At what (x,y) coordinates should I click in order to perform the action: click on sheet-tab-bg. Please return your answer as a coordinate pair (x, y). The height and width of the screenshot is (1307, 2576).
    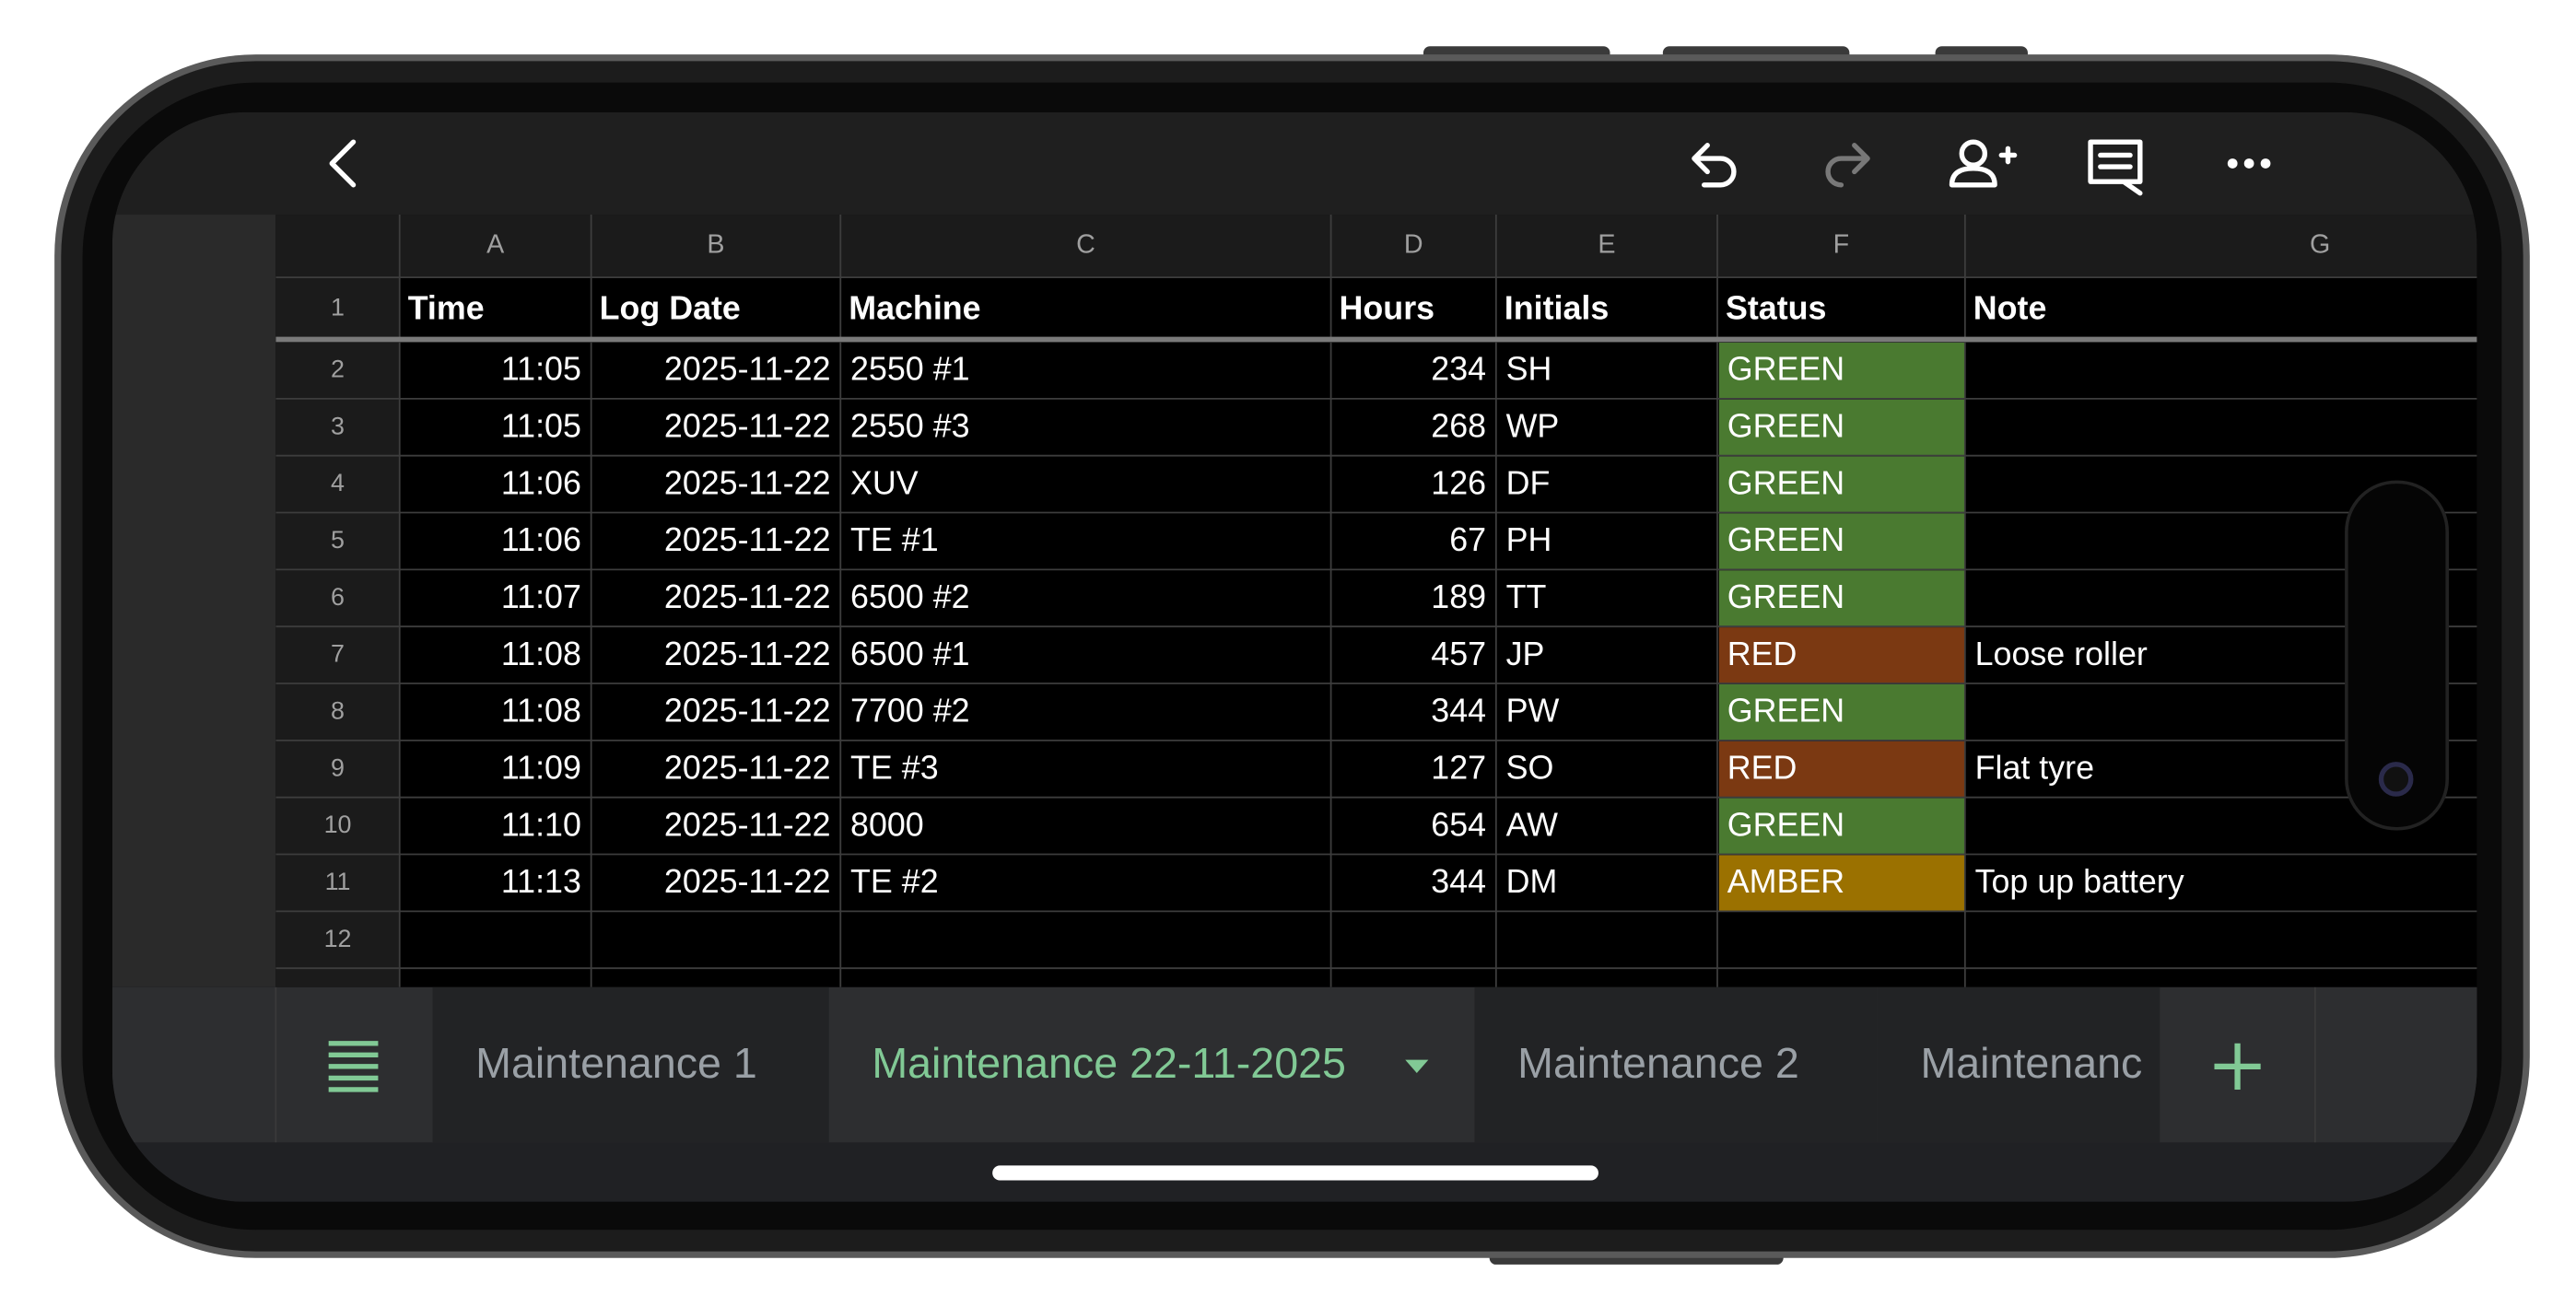
    Looking at the image, I should click on (2018, 1064).